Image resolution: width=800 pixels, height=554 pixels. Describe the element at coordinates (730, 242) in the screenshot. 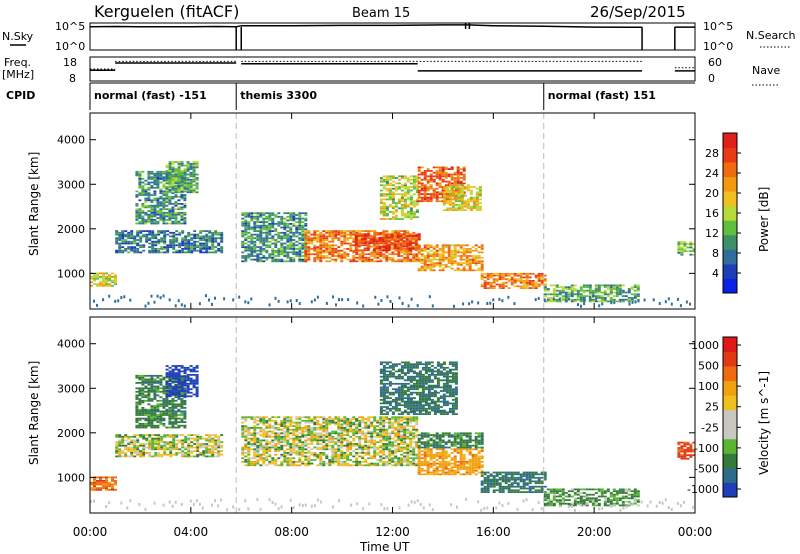

I see `colorbar-swatch` at that location.